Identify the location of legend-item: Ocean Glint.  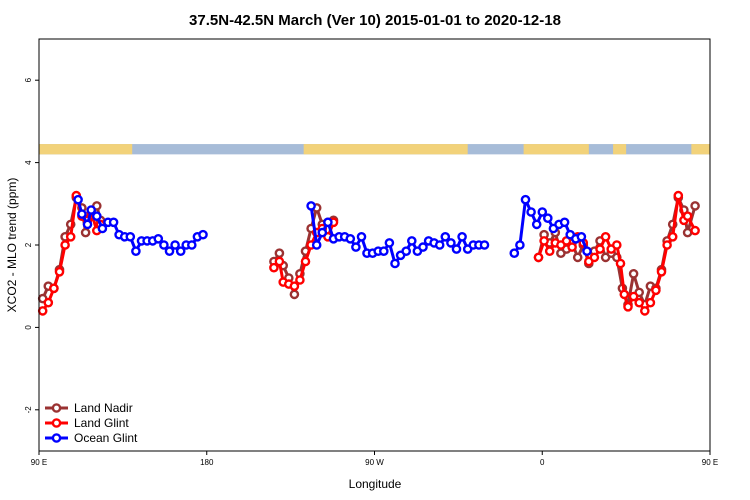
(91, 438).